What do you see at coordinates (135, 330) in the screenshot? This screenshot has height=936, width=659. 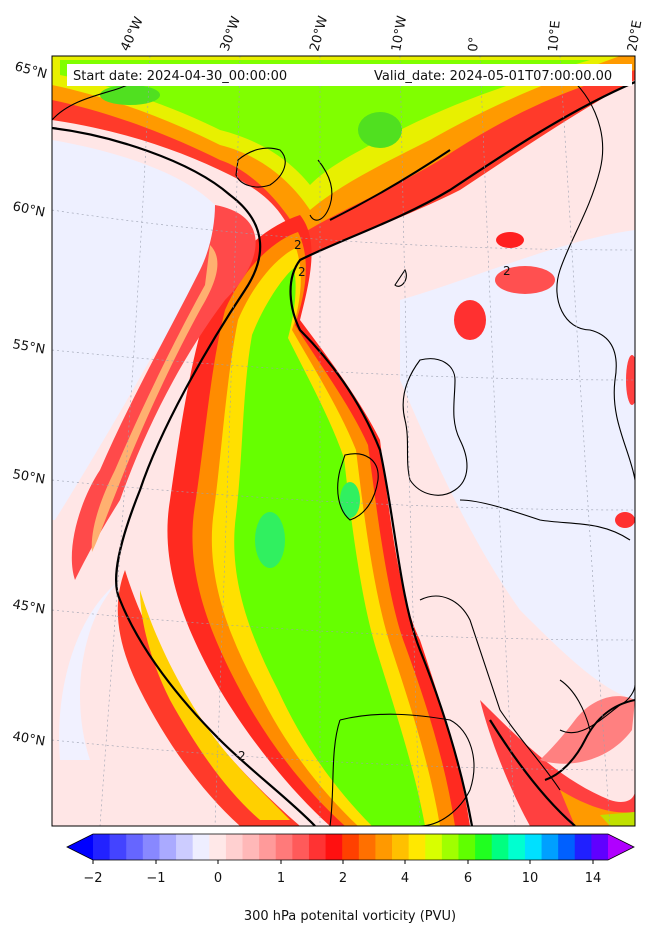 I see `low-pv-region-west` at bounding box center [135, 330].